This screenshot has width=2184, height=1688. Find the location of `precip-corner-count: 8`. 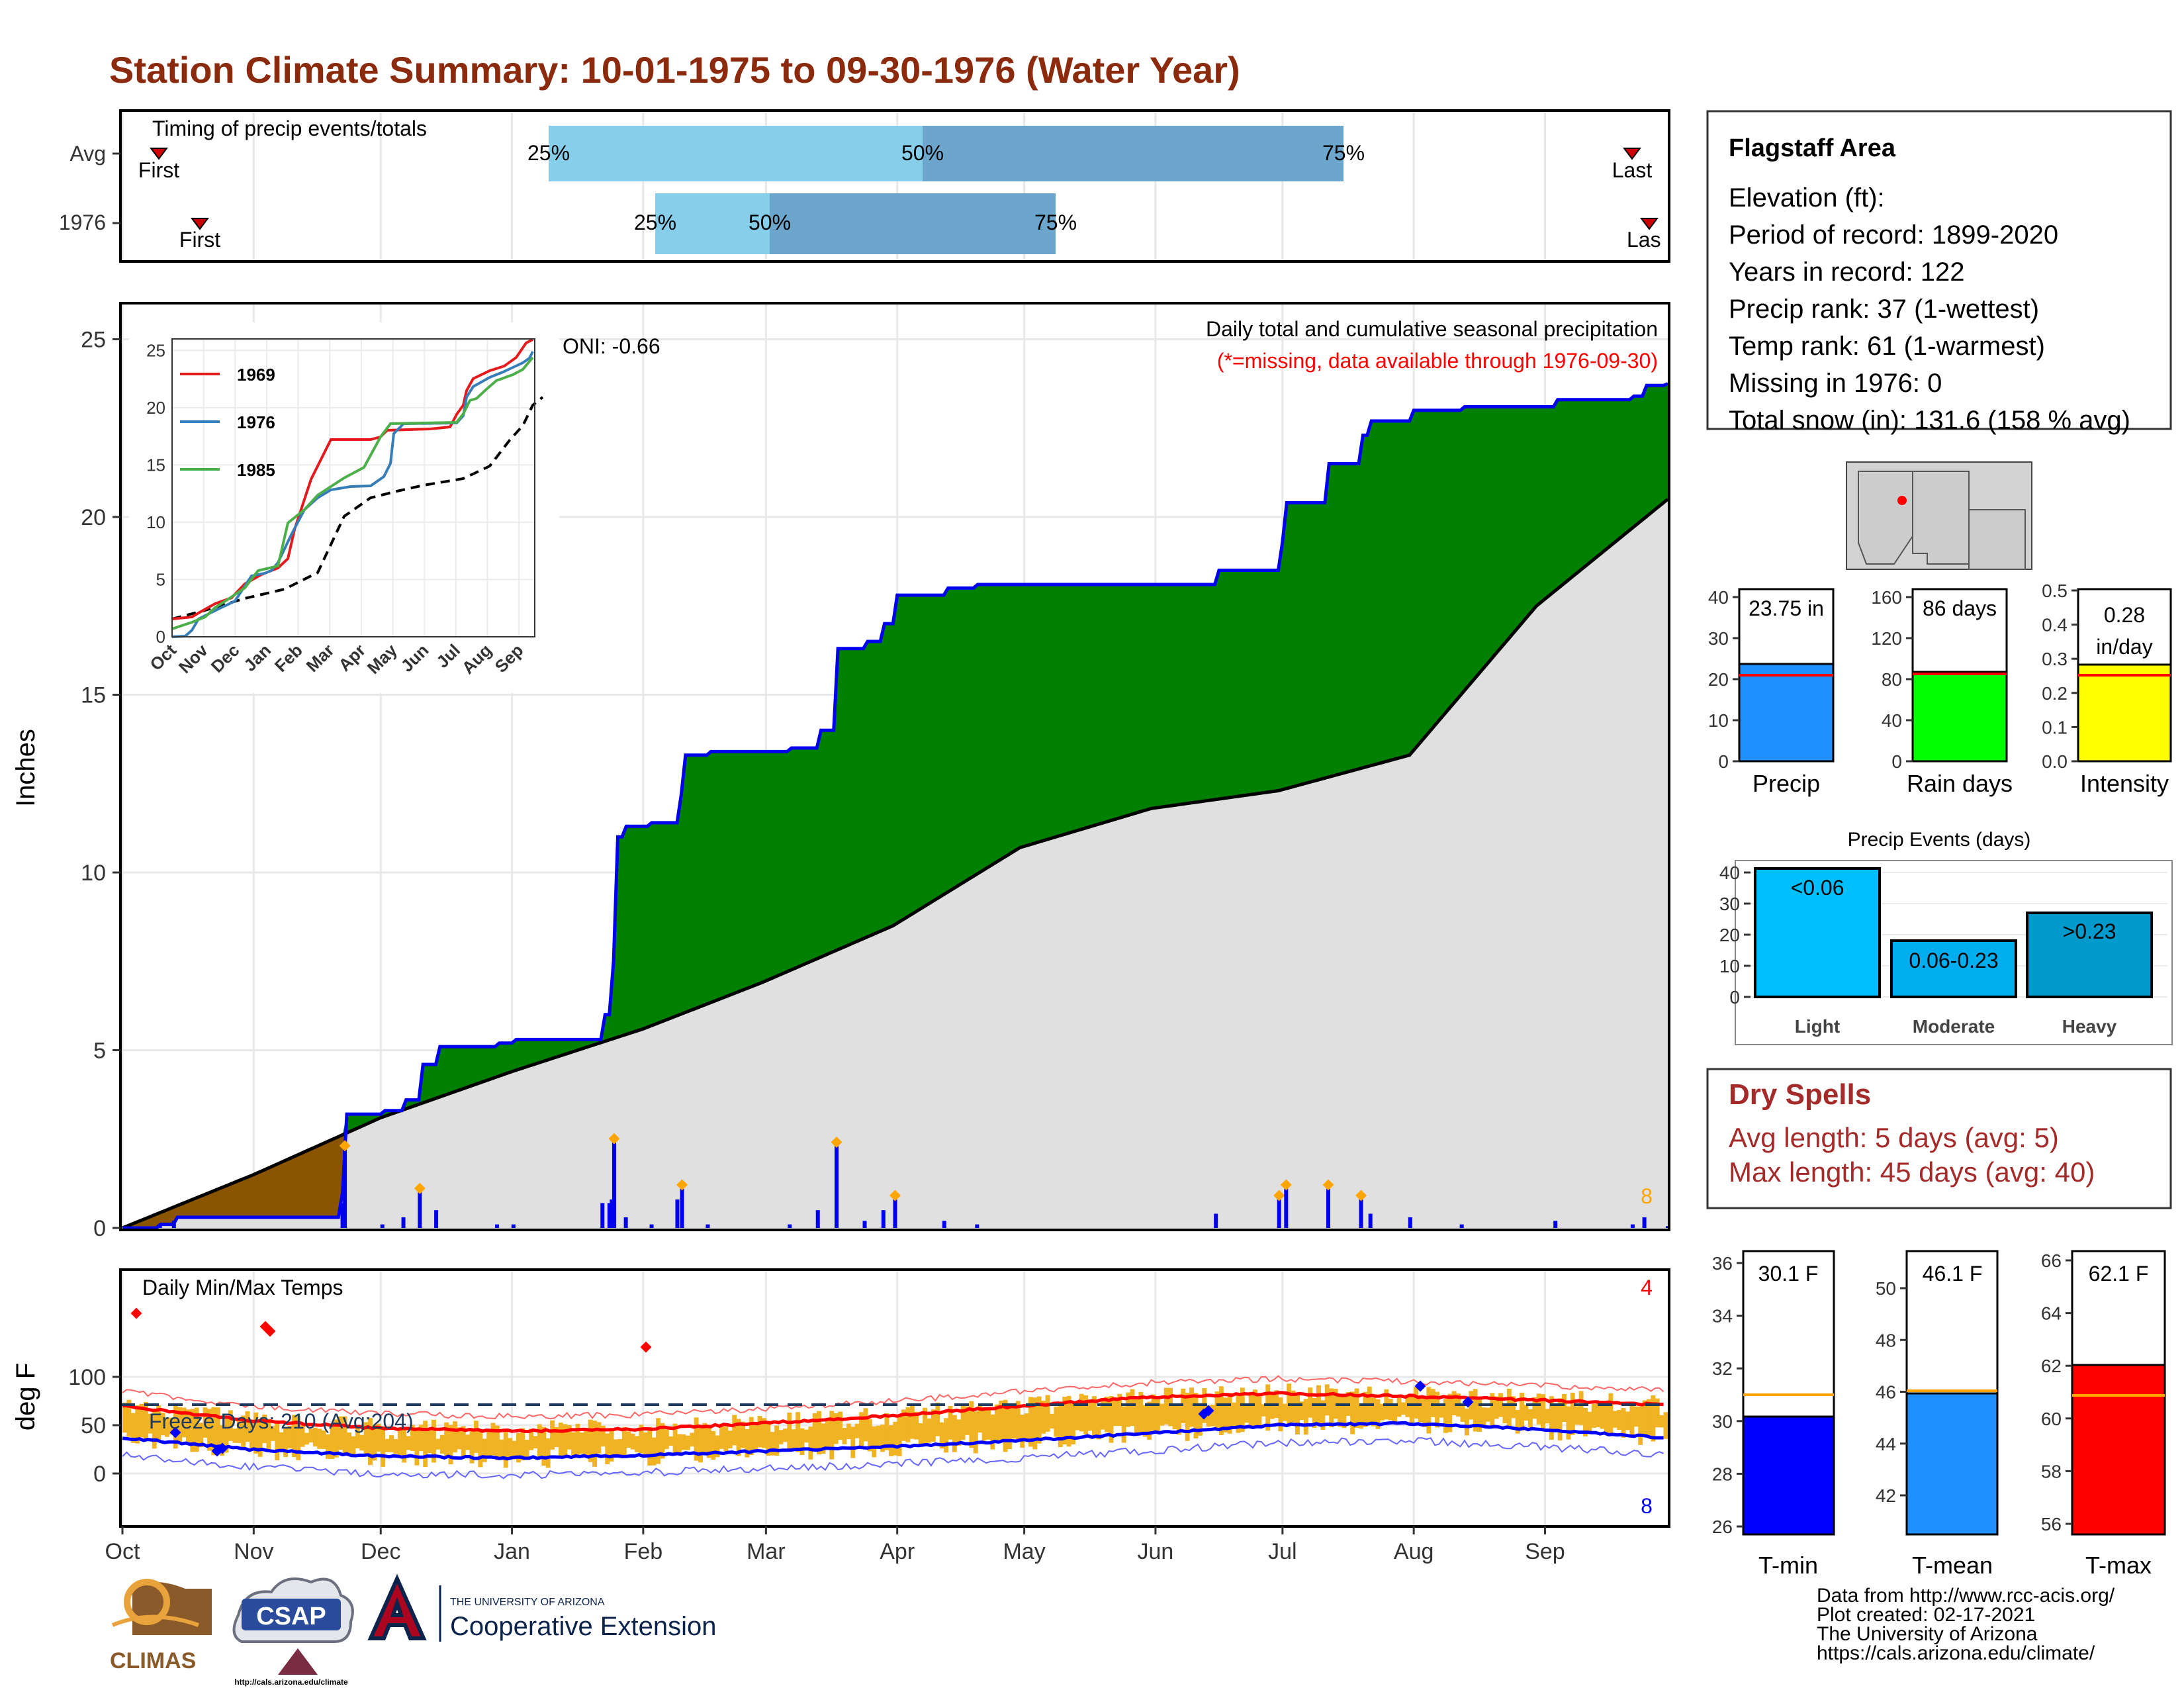

precip-corner-count: 8 is located at coordinates (1647, 1196).